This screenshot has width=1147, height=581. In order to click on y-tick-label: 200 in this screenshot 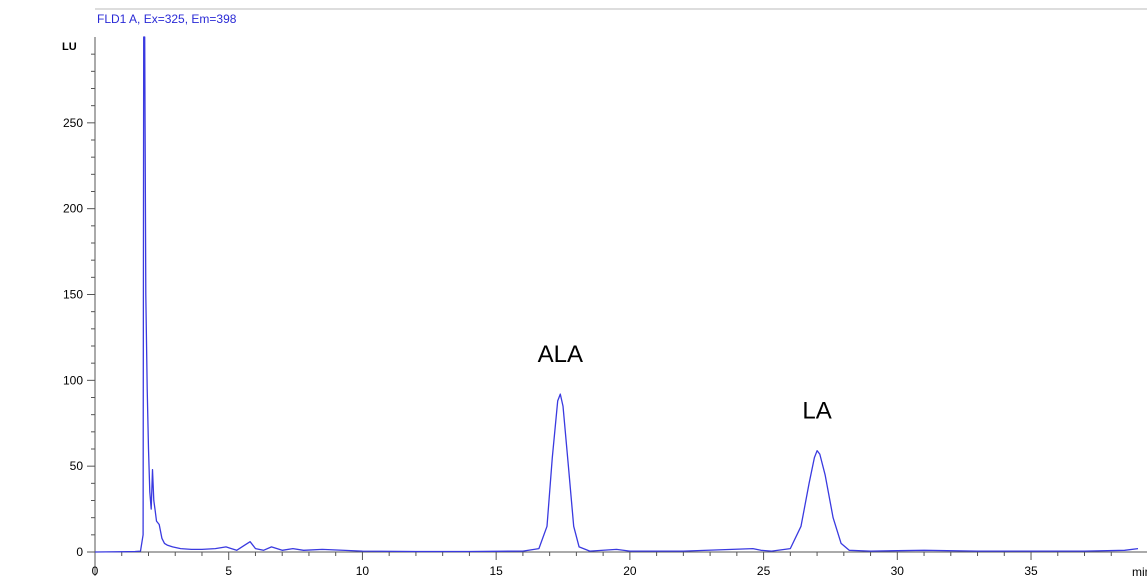, I will do `click(73, 209)`.